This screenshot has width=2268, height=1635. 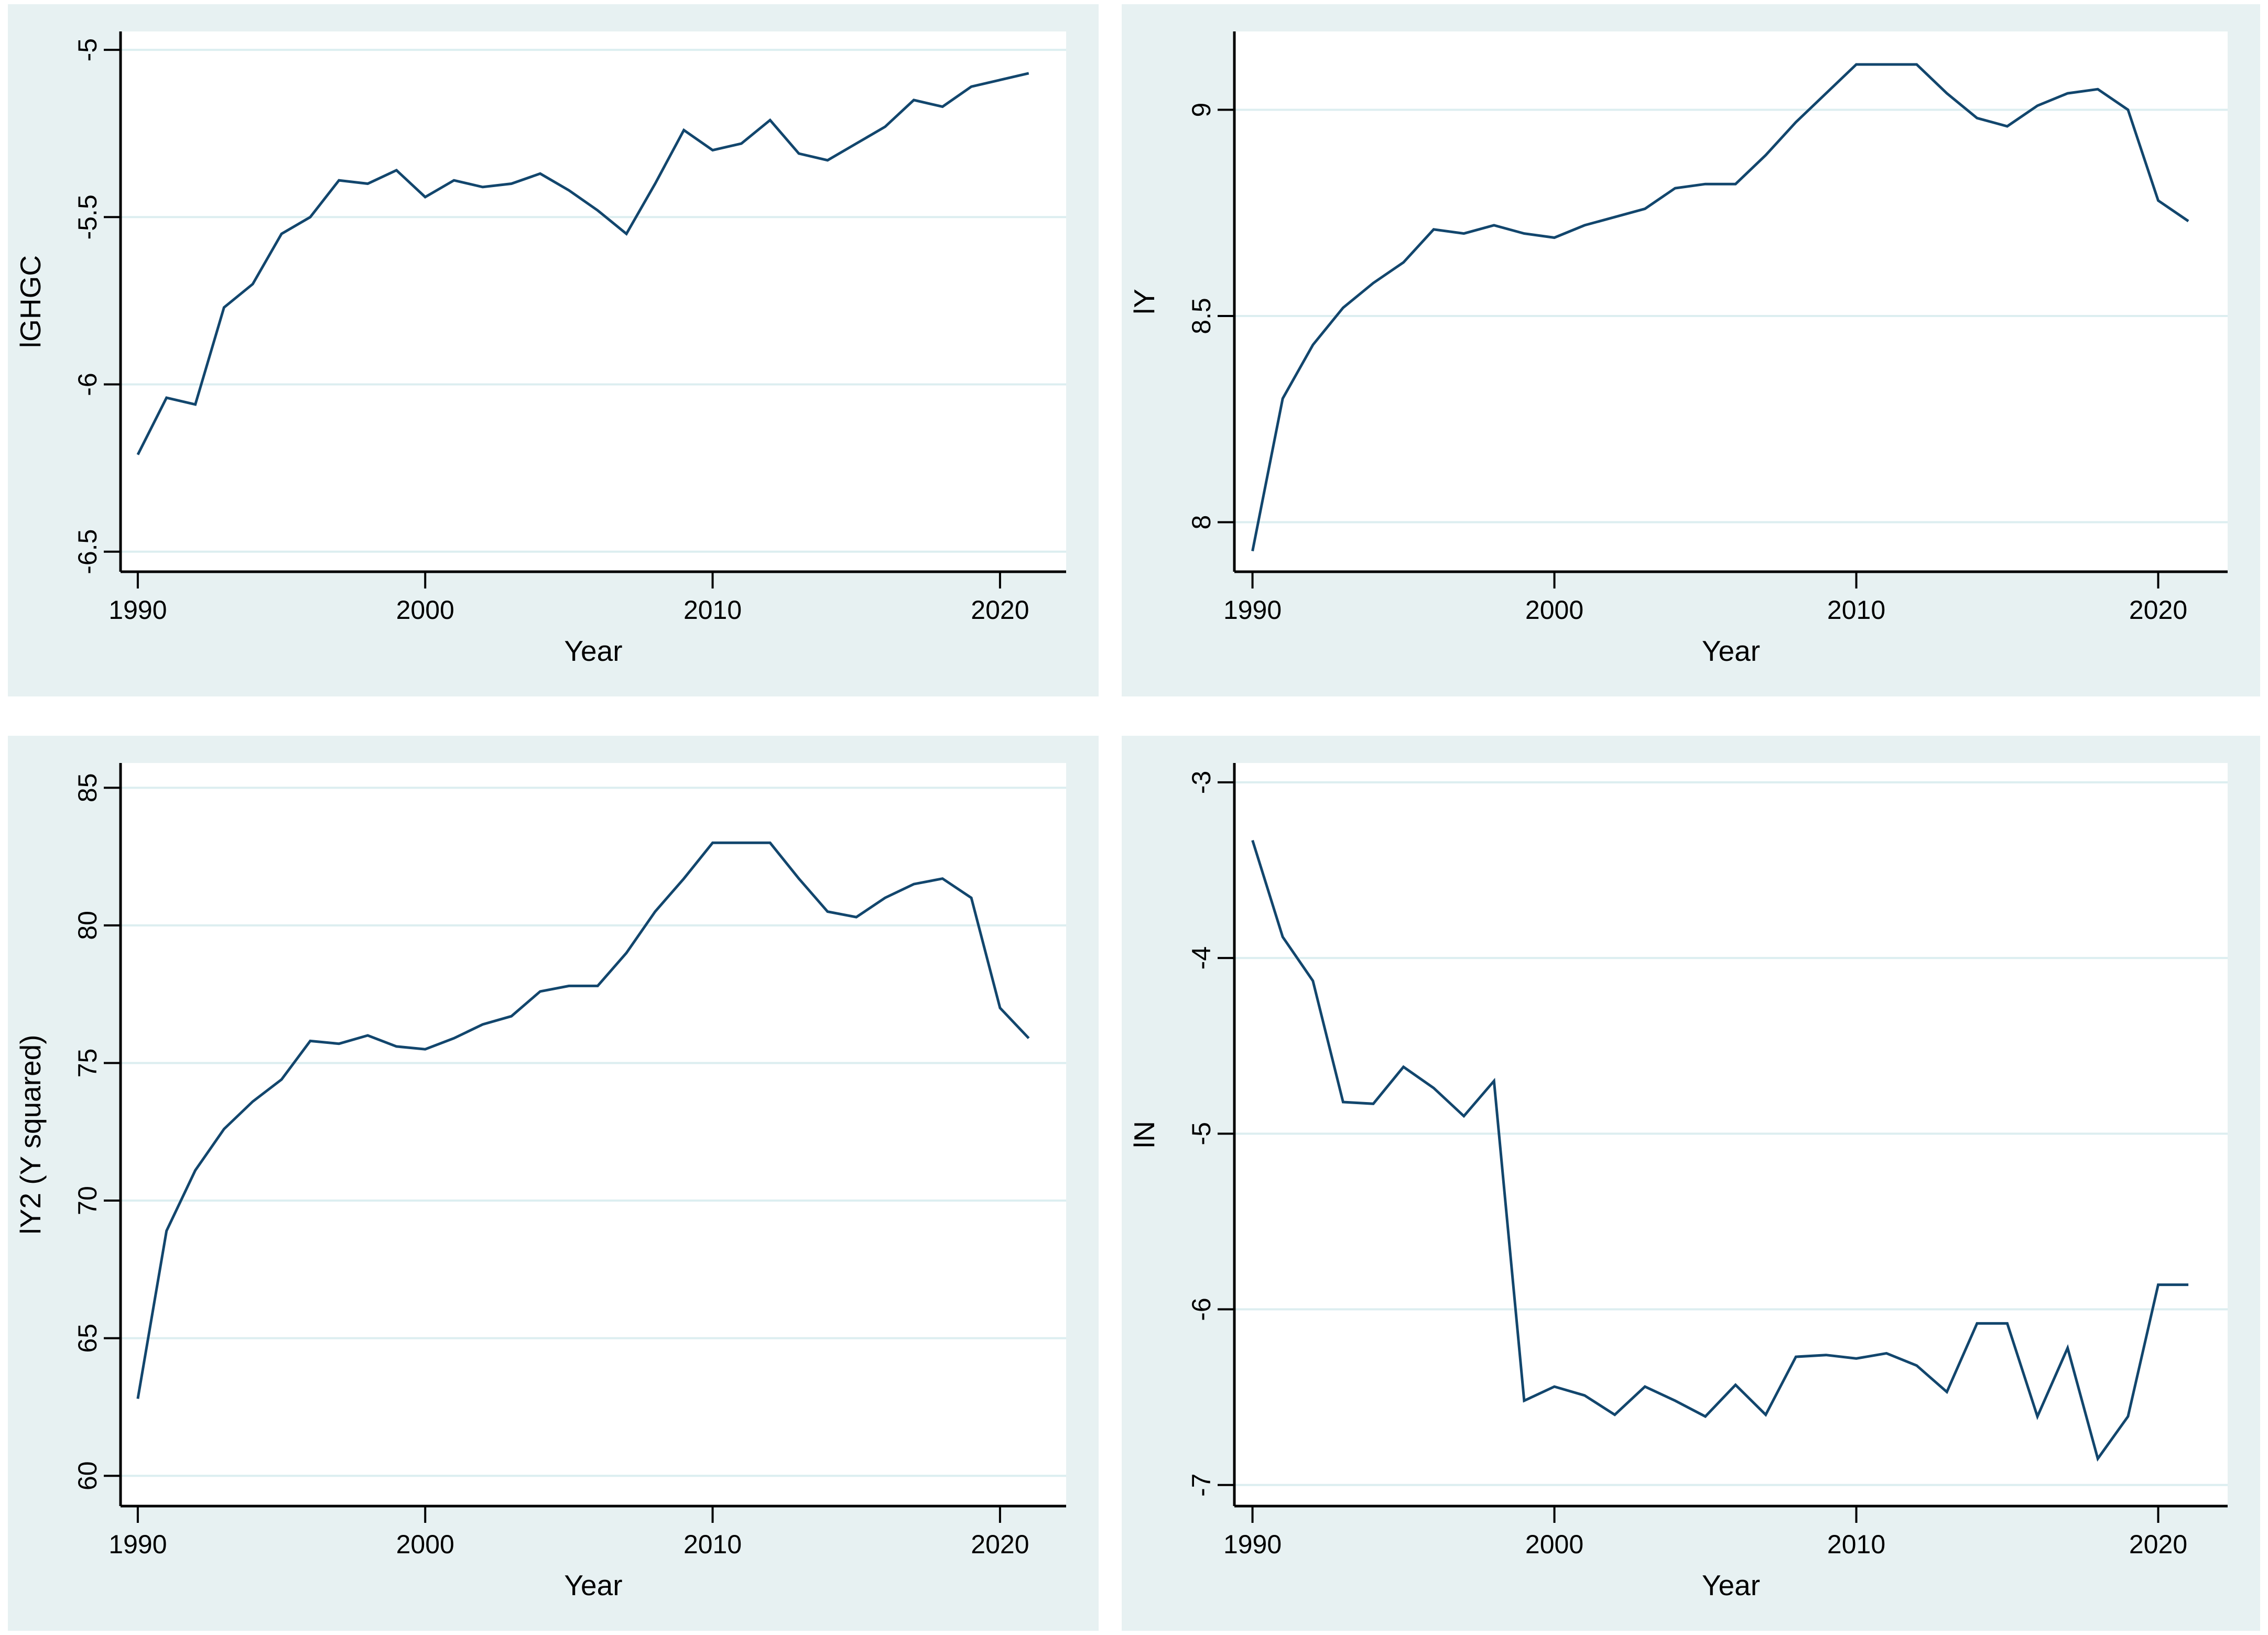 I want to click on y-tick-label: 60, so click(x=87, y=1476).